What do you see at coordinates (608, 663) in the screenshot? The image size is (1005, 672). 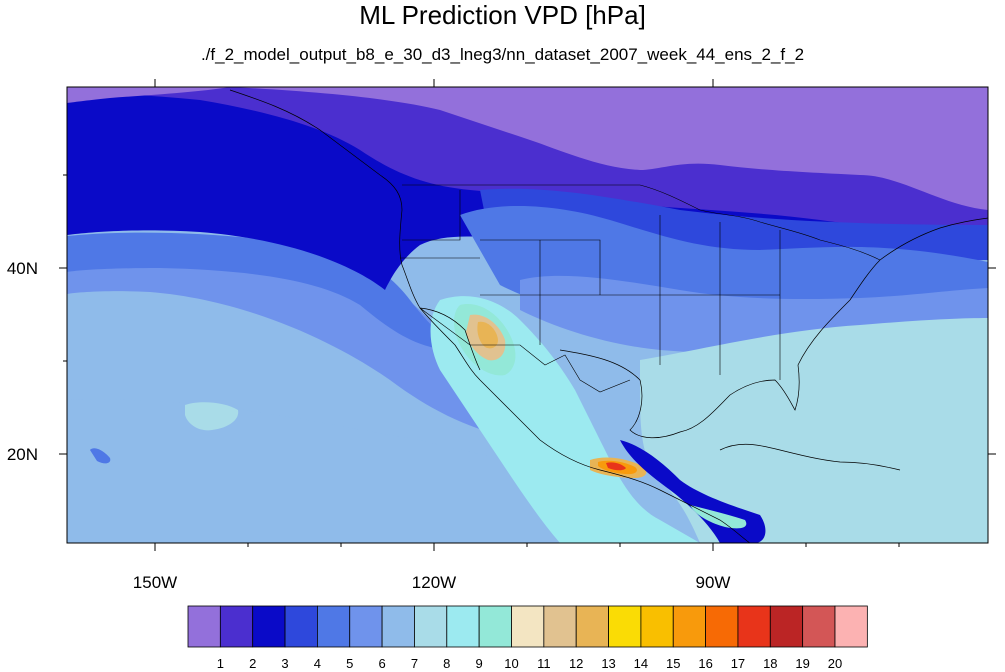 I see `colorbar-label: 13` at bounding box center [608, 663].